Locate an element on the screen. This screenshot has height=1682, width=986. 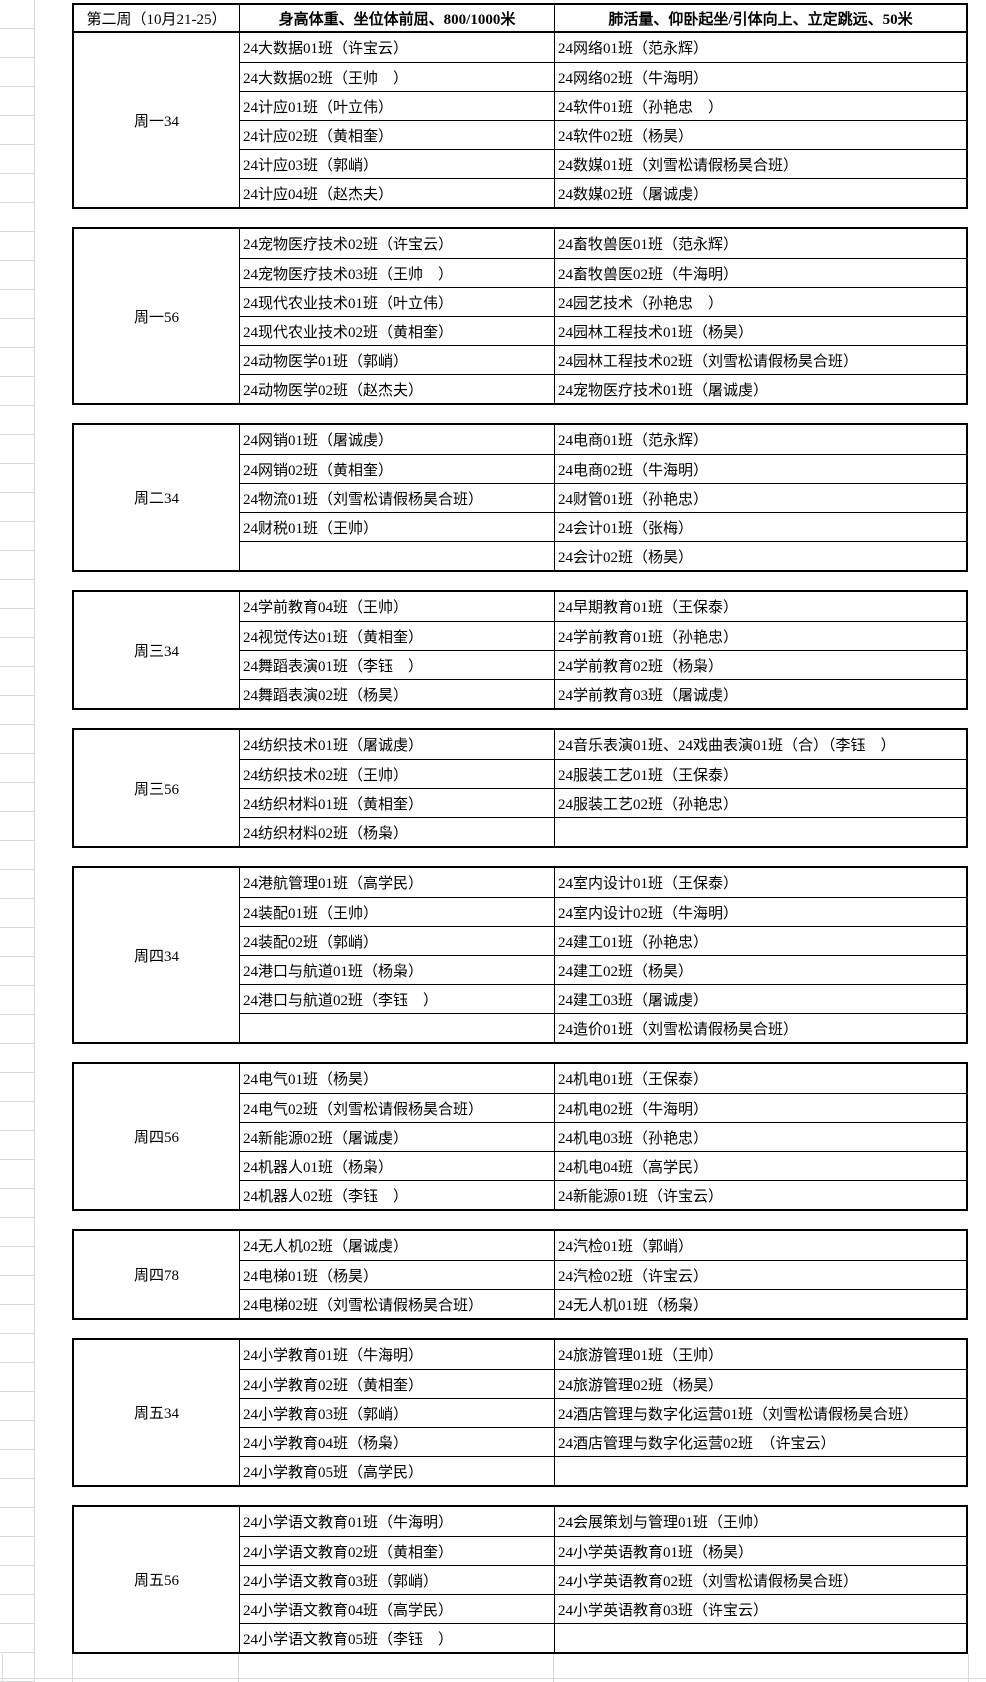
class-cell: 24无人机02班（屠诚虔） is located at coordinates (397, 1245).